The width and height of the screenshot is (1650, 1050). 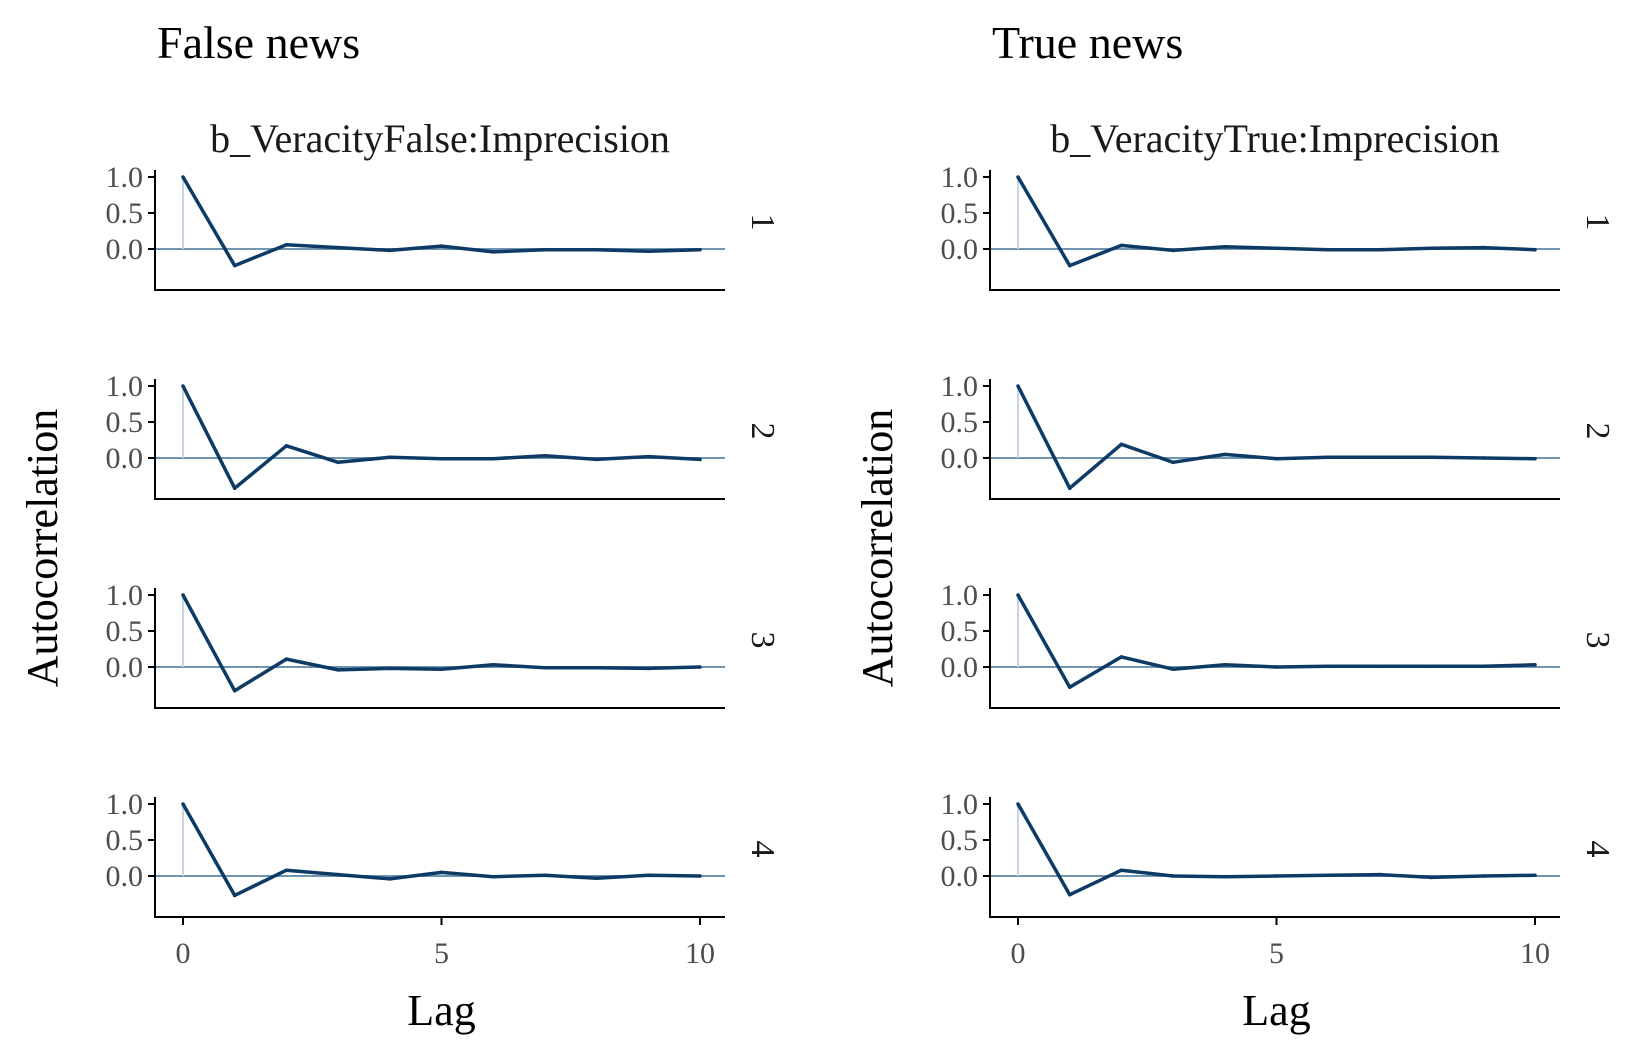 I want to click on x-axis-title: Lag, so click(x=1276, y=1010).